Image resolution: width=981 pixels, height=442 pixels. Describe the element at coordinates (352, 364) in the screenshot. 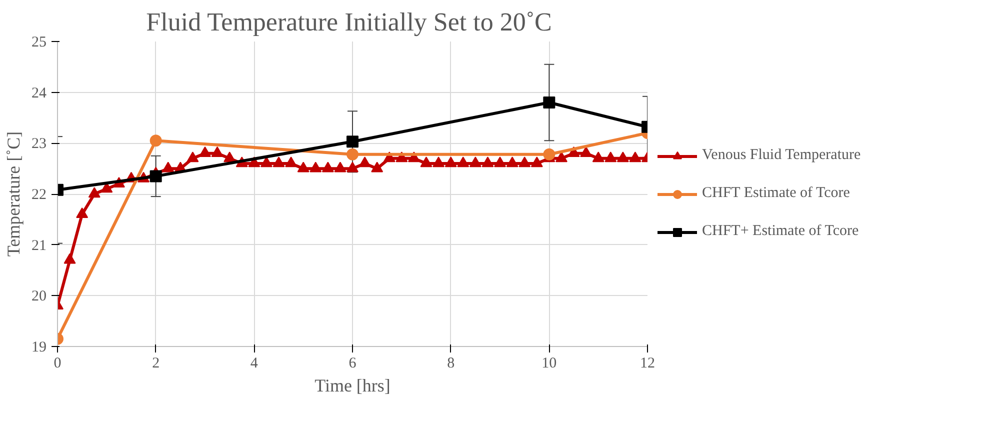

I see `x-tick-label: 6` at that location.